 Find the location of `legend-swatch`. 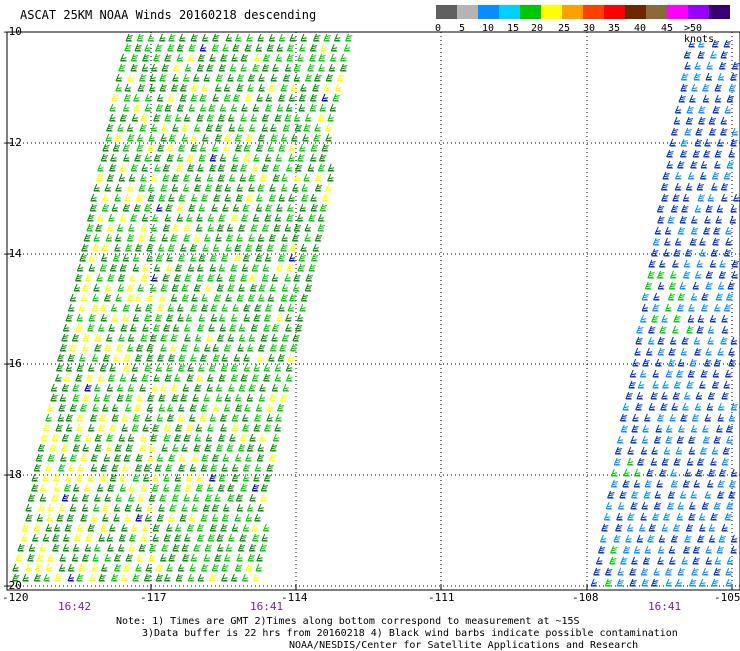

legend-swatch is located at coordinates (614, 12).